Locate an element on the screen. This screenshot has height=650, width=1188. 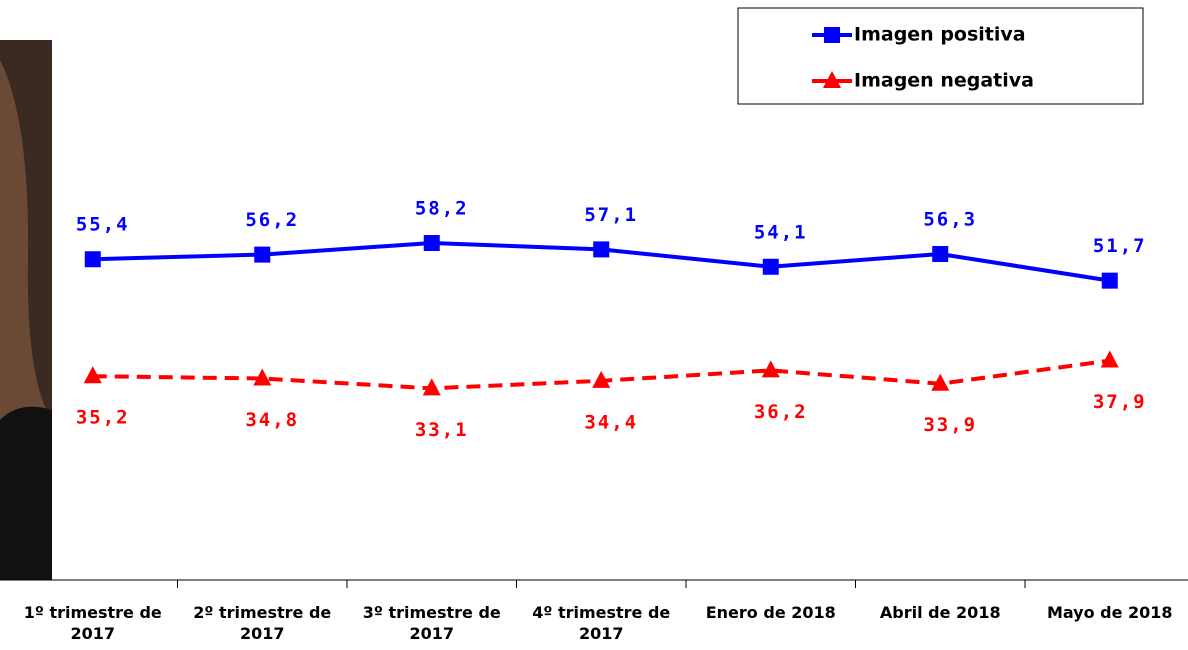
x-tick-label: 1º trimestre de 2017 is located at coordinates (92, 623).